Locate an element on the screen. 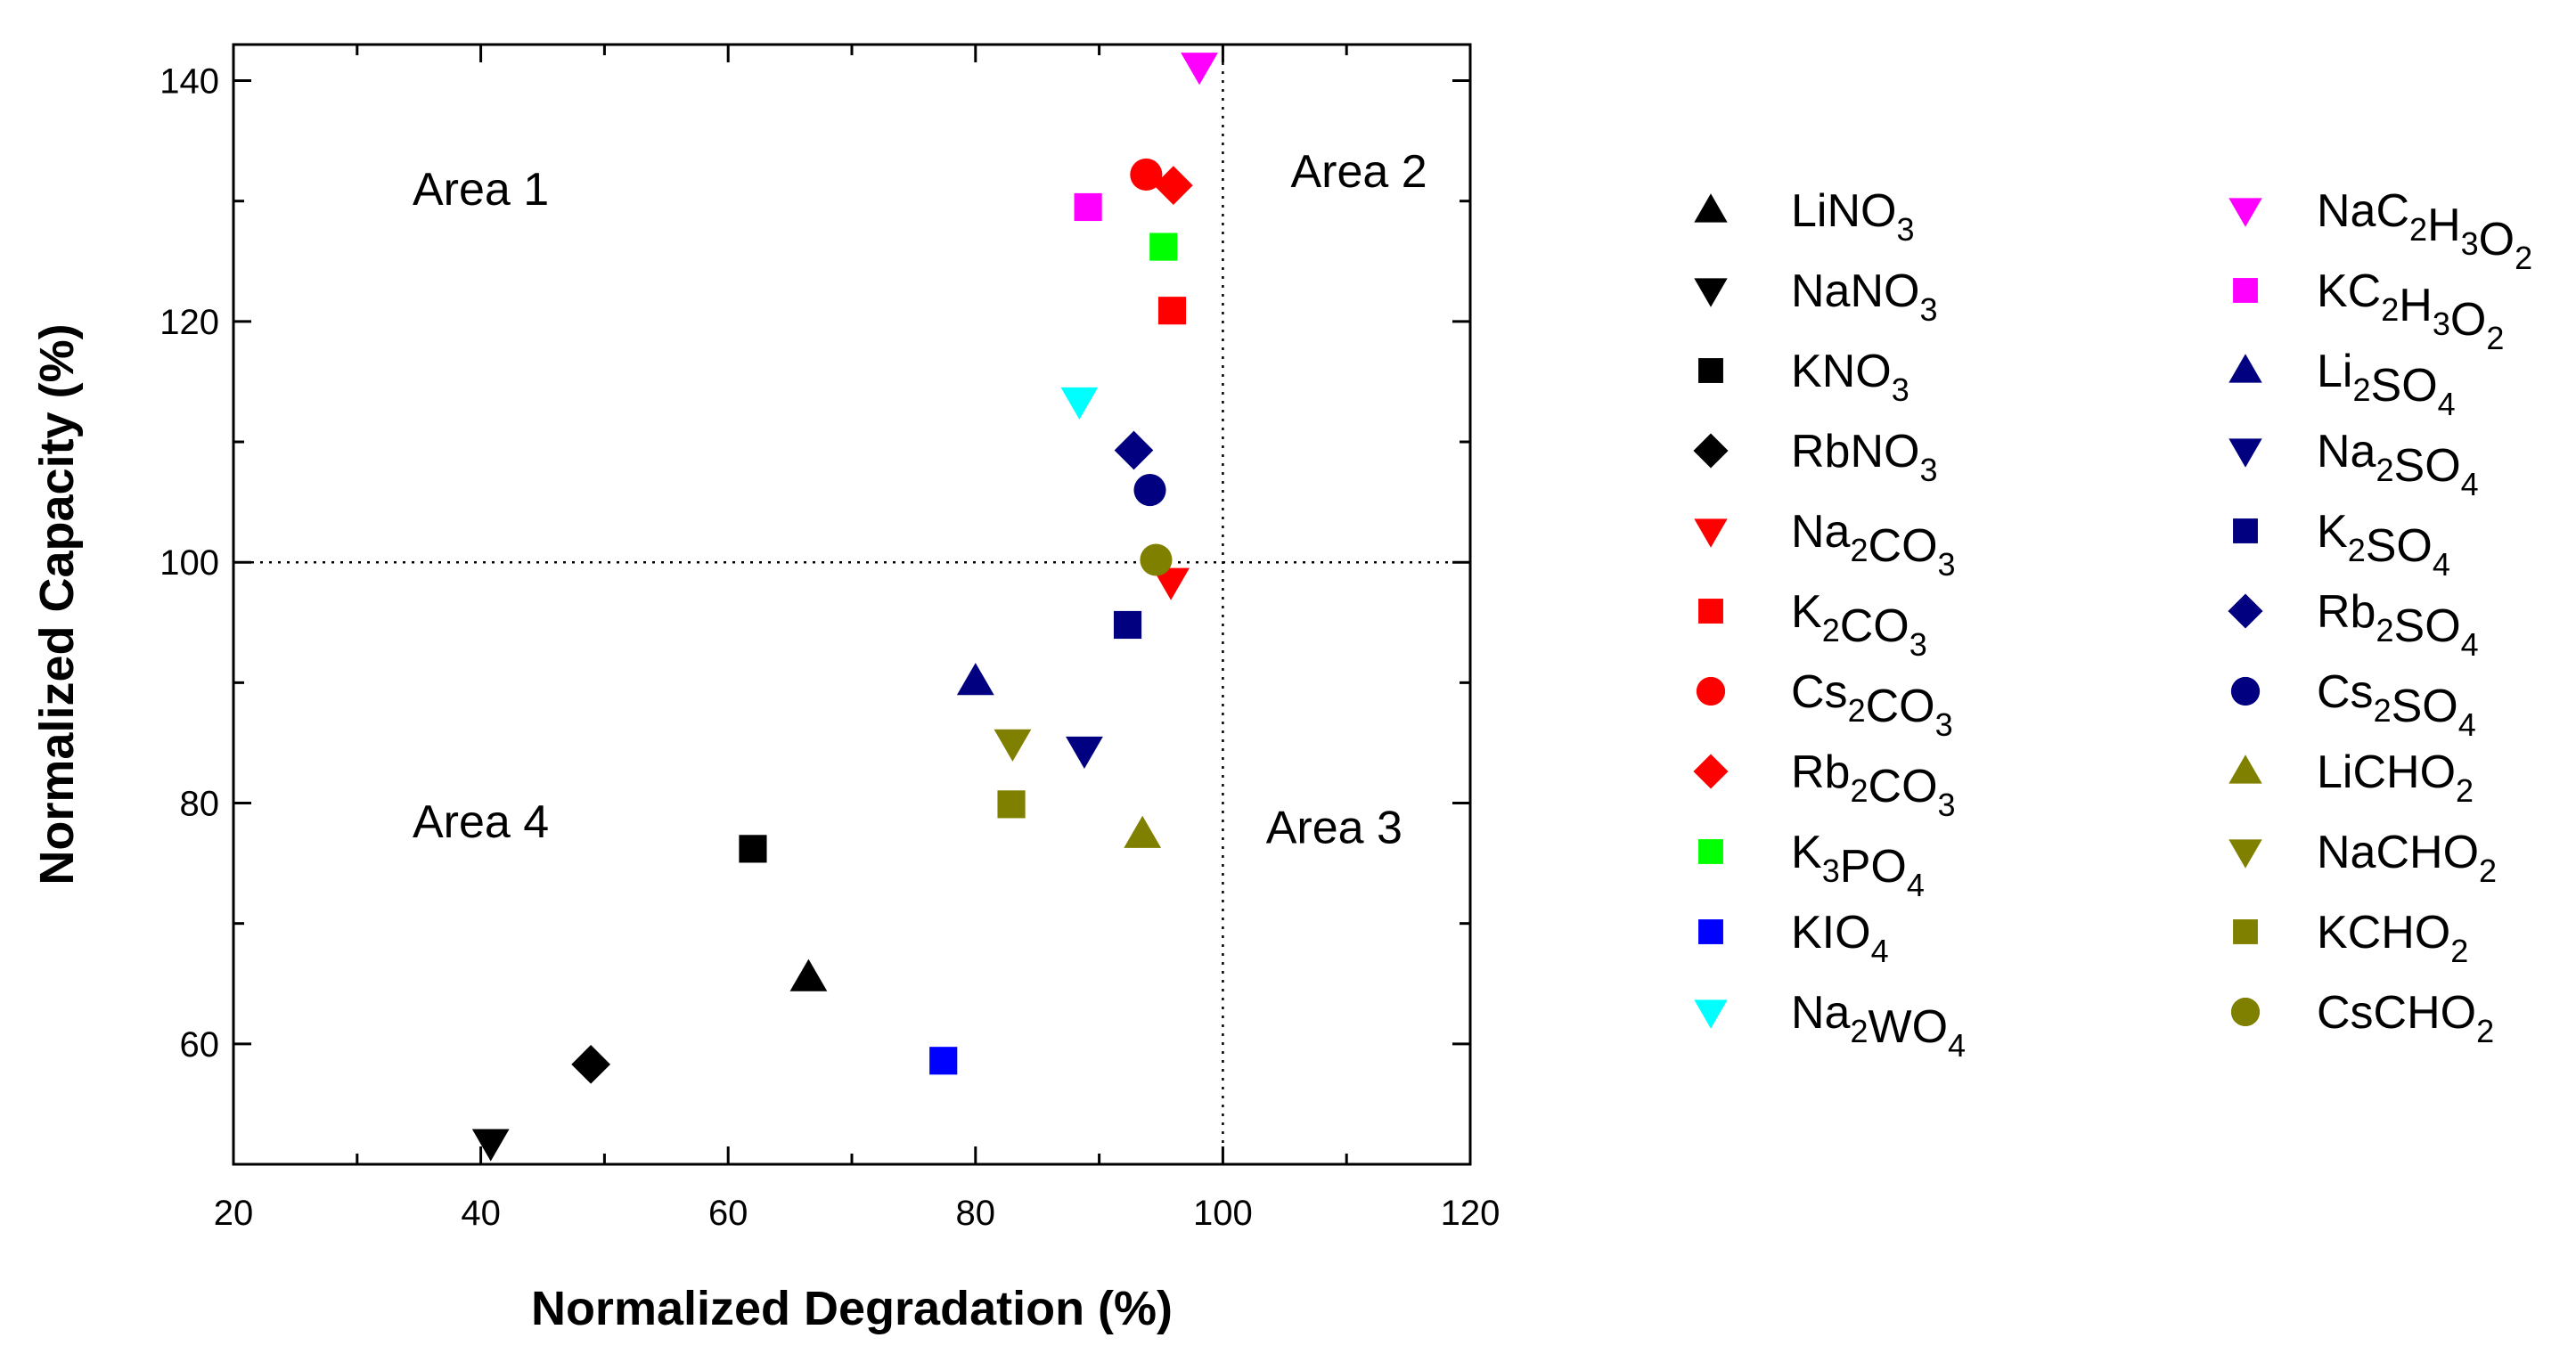  legend-item-rb2so4: Rb2SO4 is located at coordinates (2353, 625).